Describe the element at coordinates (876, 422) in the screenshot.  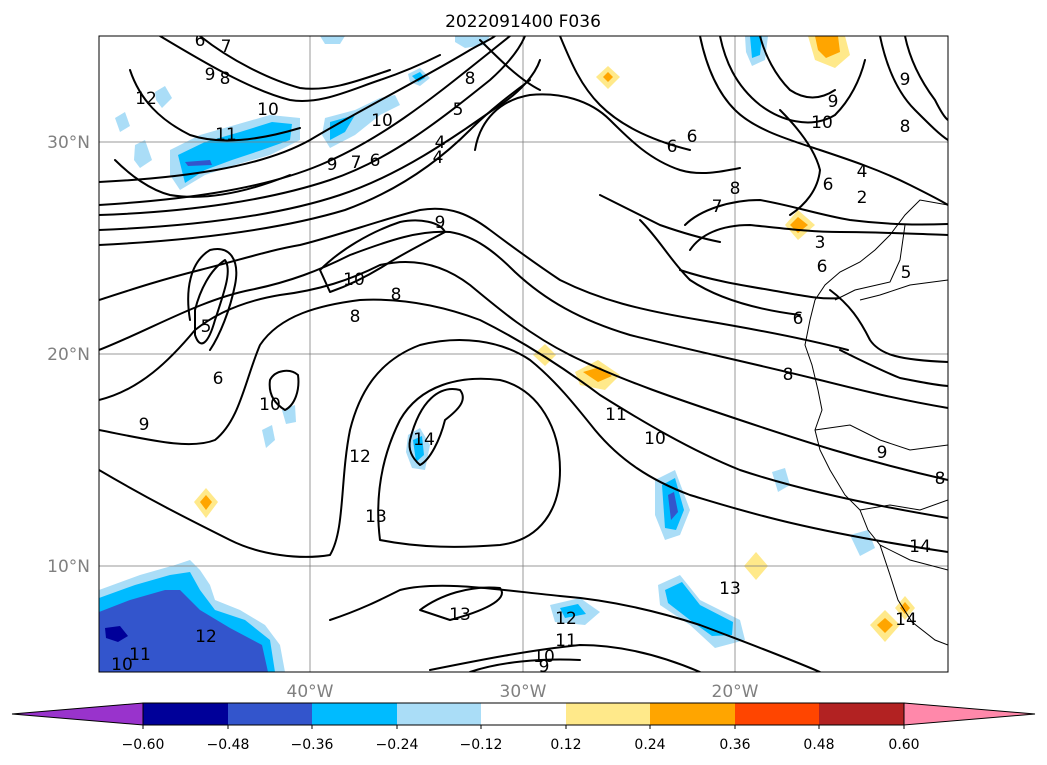
I see `coastline` at that location.